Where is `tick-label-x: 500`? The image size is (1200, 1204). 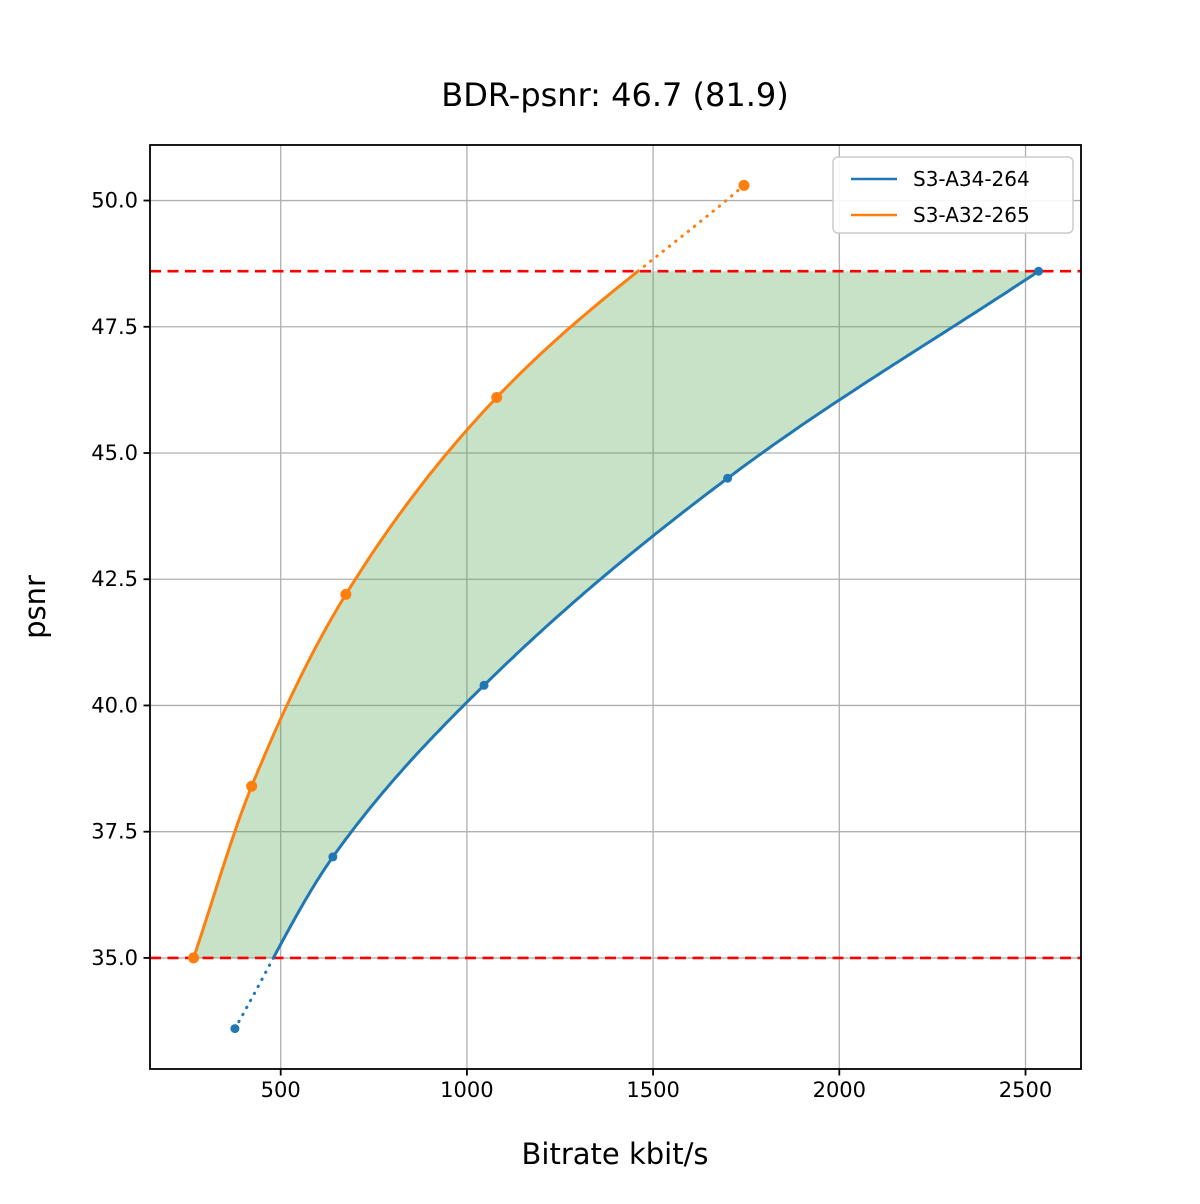
tick-label-x: 500 is located at coordinates (281, 1090).